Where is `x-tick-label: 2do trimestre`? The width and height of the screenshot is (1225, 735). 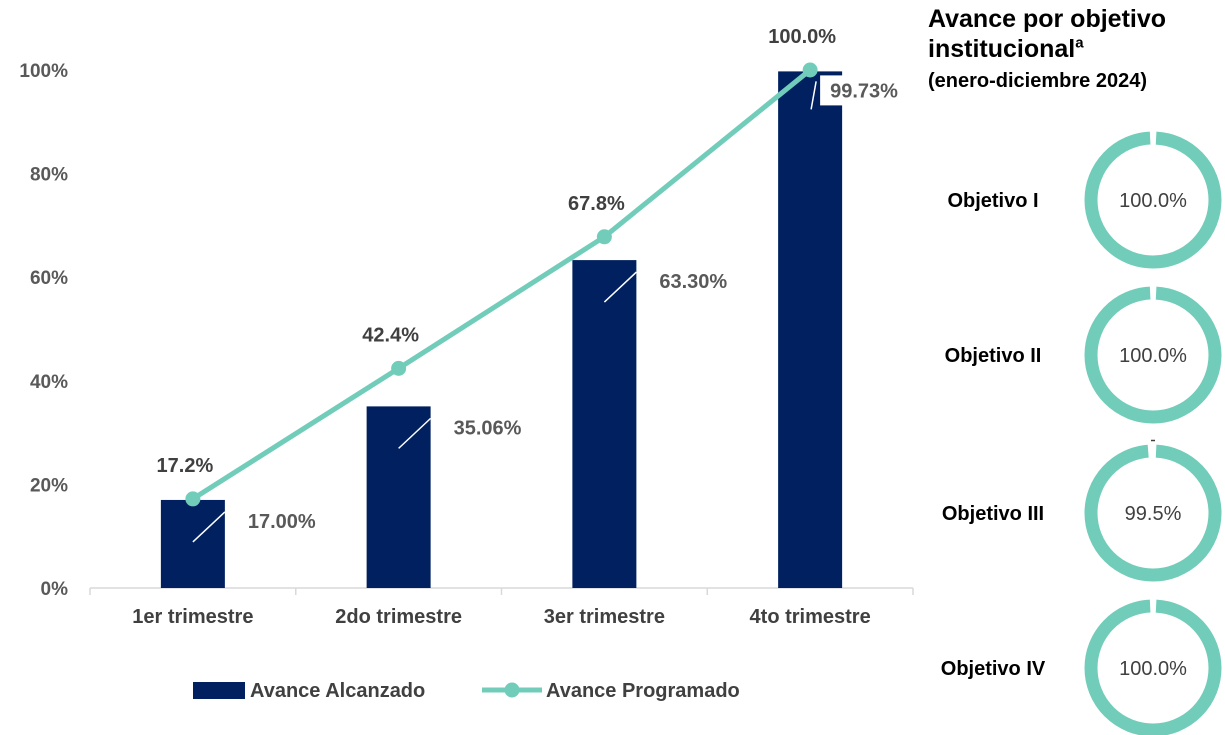
x-tick-label: 2do trimestre is located at coordinates (398, 617).